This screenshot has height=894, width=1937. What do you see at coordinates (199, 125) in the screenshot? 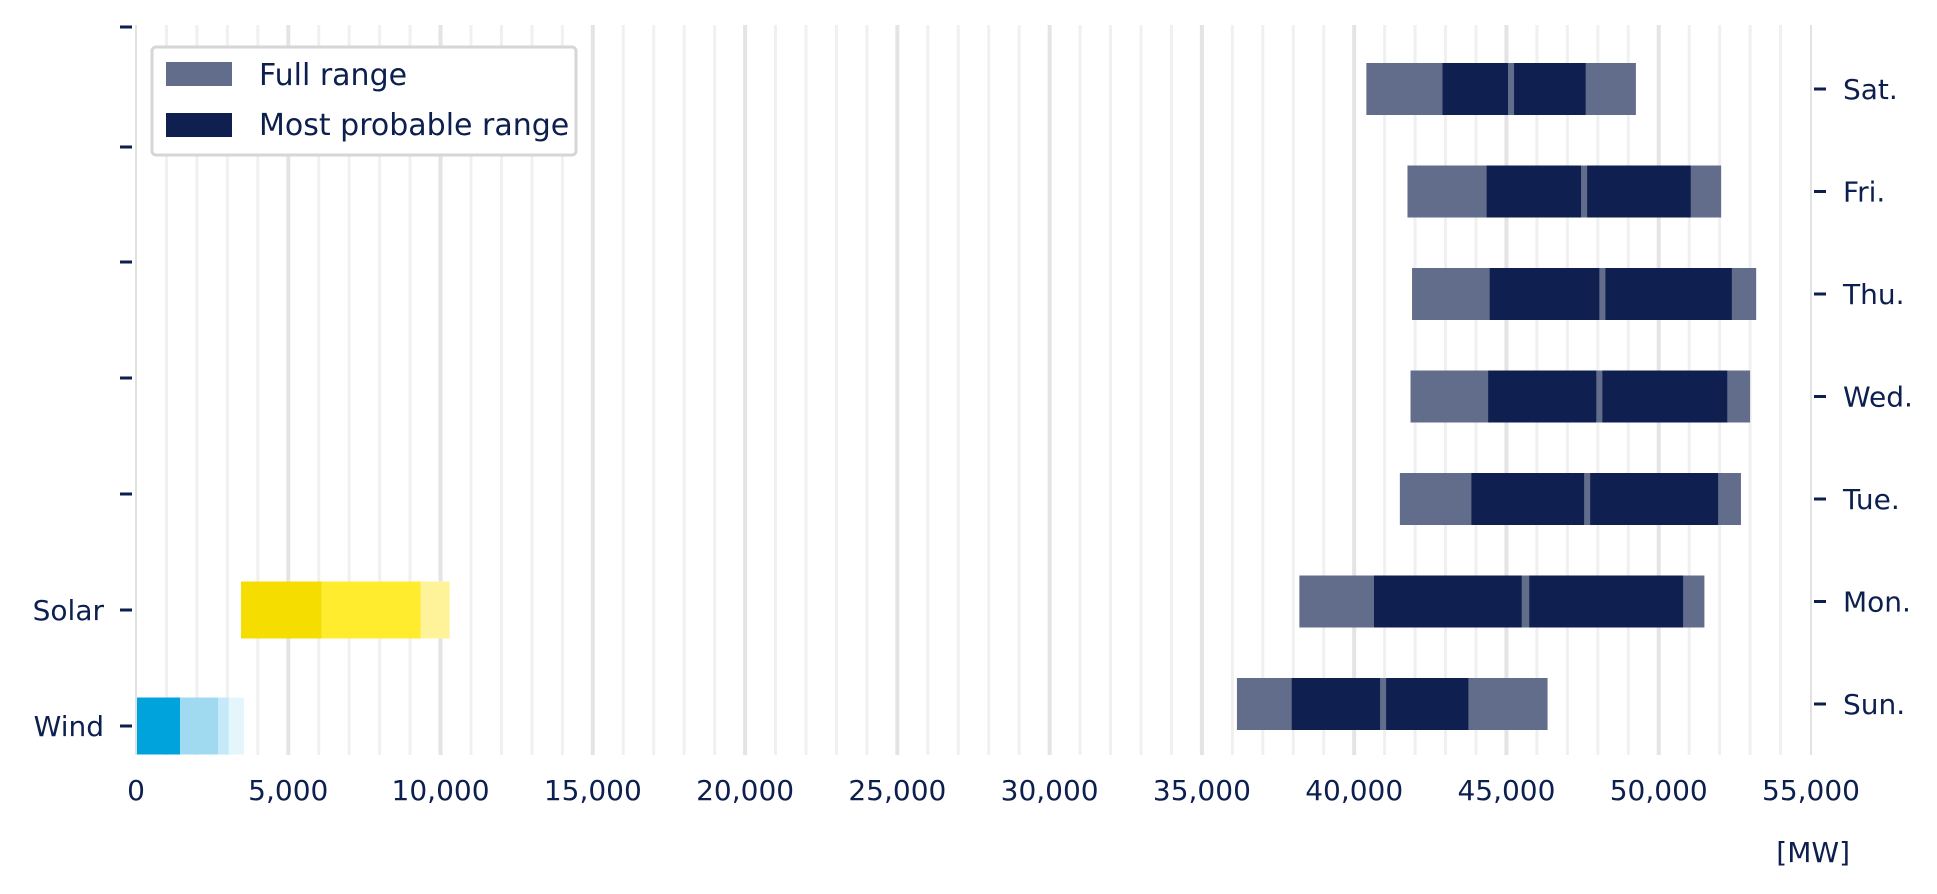
I see `legend-swatch-most-probable-range` at bounding box center [199, 125].